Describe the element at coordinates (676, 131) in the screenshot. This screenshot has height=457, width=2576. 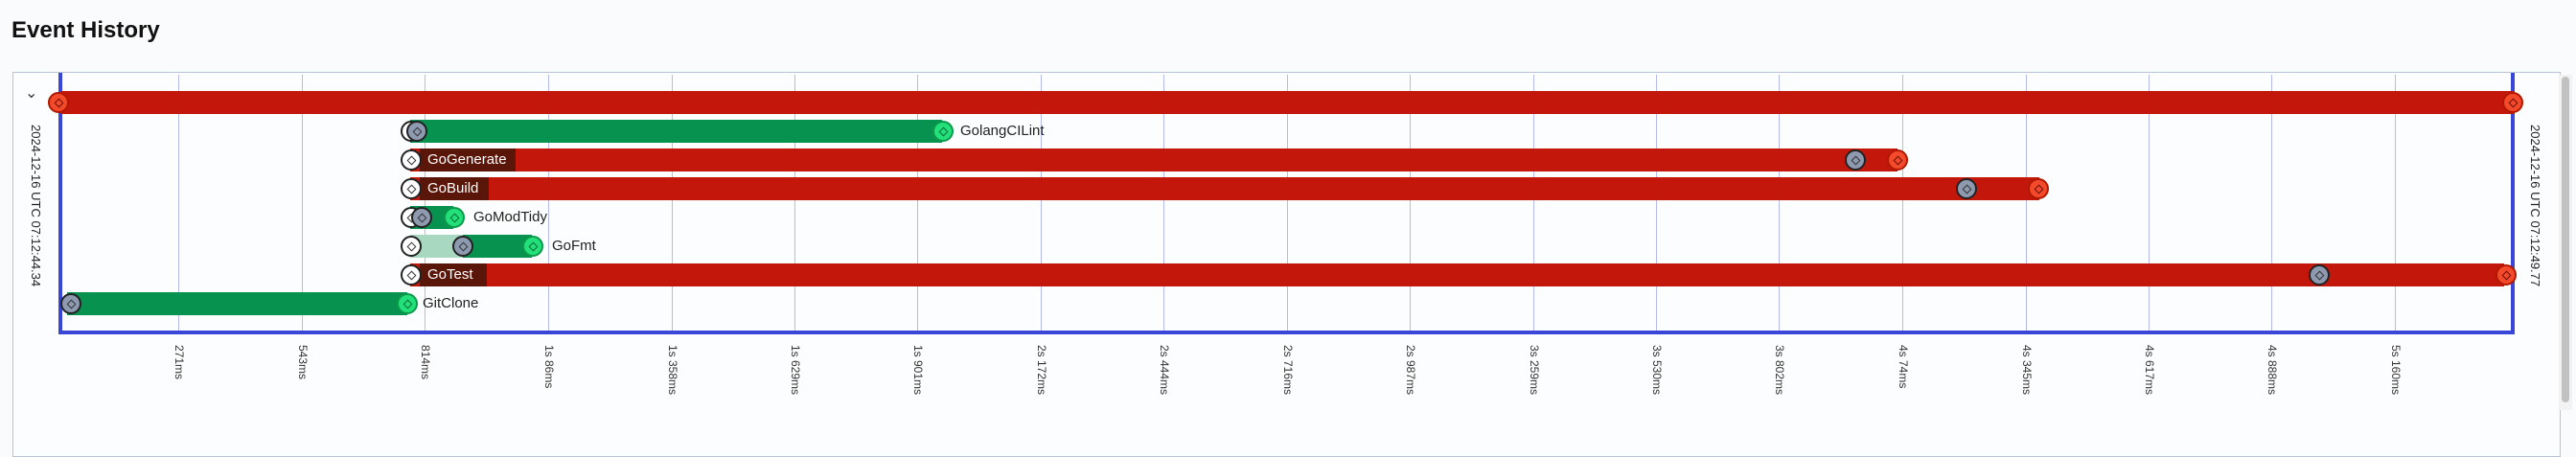
I see `task-bar-golangcilint` at that location.